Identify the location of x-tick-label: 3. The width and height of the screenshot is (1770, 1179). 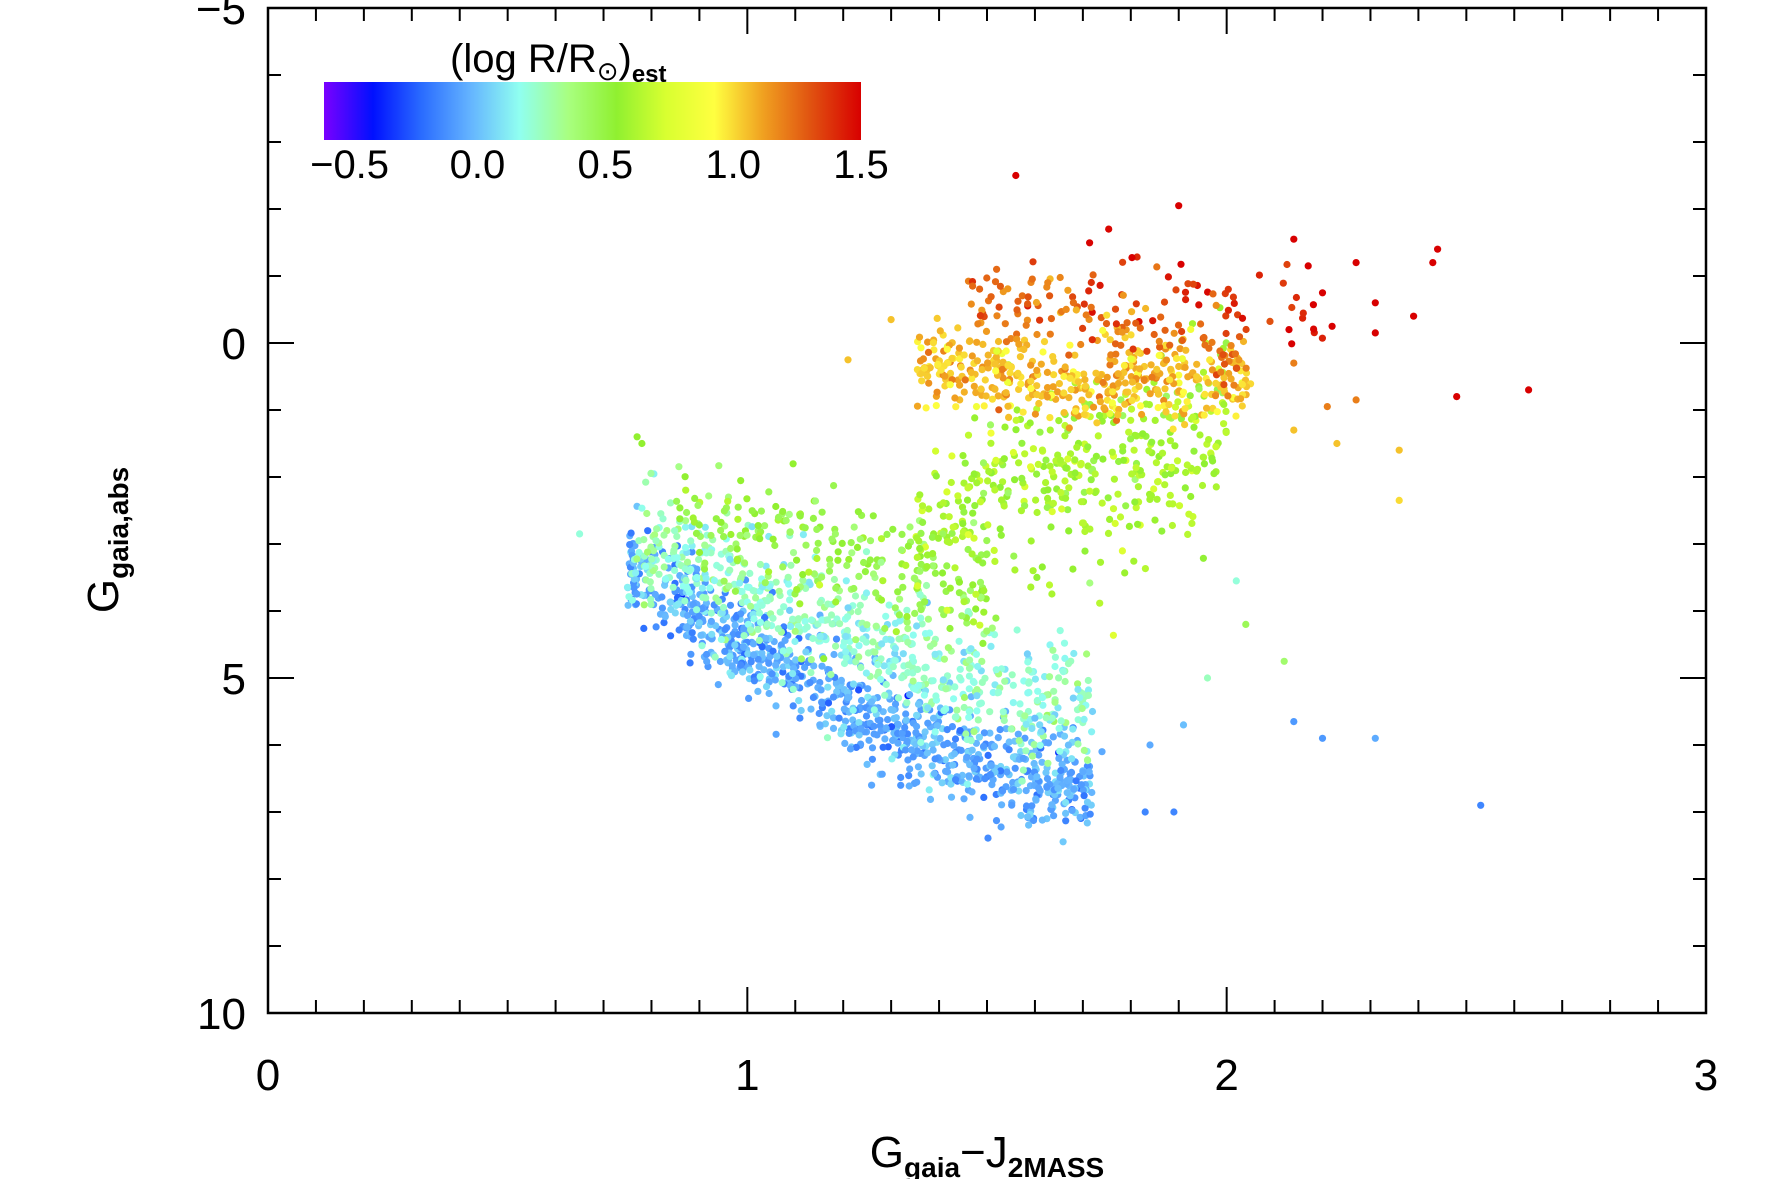
(1706, 1075).